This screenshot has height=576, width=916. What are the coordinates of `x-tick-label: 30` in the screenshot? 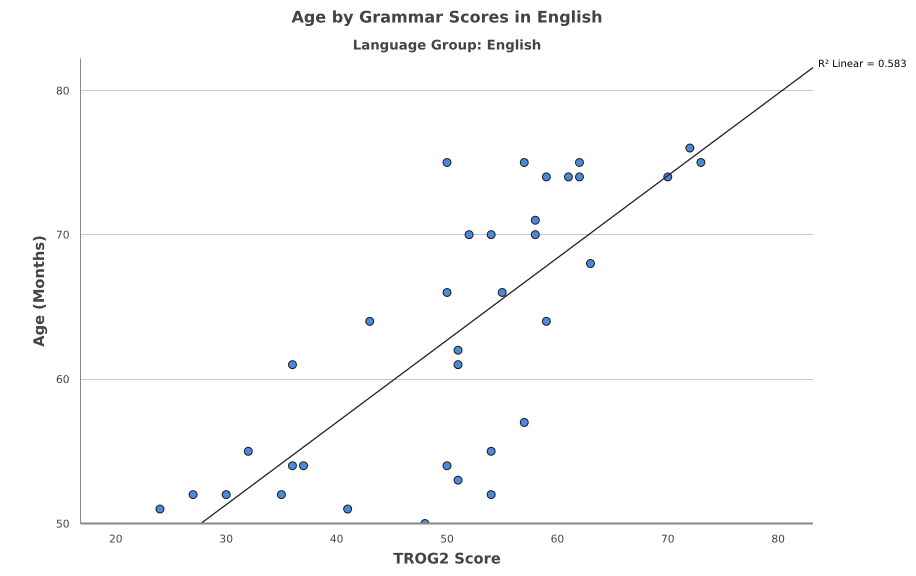 It's located at (226, 539).